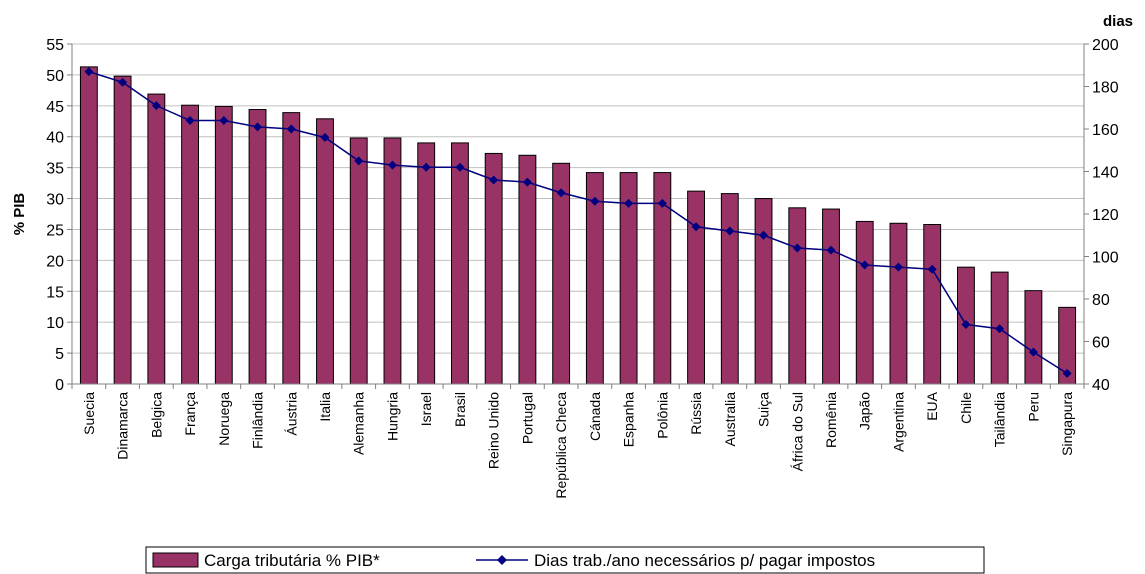 The image size is (1145, 574). I want to click on y-tick-label: 20, so click(55, 261).